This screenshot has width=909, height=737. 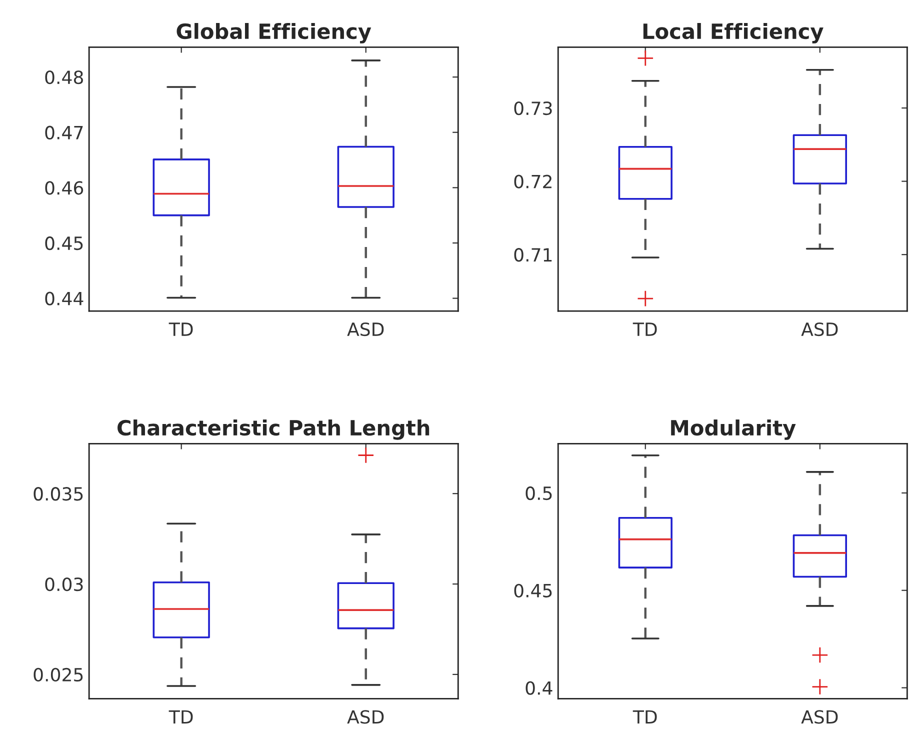 I want to click on y-tick-label: 0.5, so click(x=539, y=493).